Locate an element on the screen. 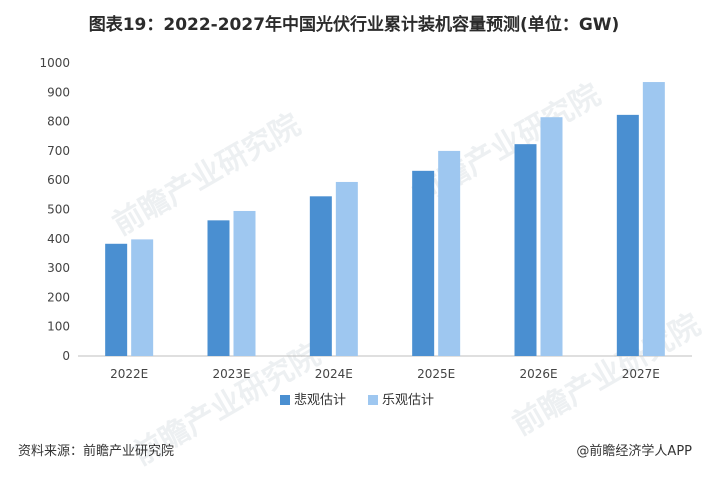 The height and width of the screenshot is (485, 708). x-tick-label: 2024E is located at coordinates (334, 374).